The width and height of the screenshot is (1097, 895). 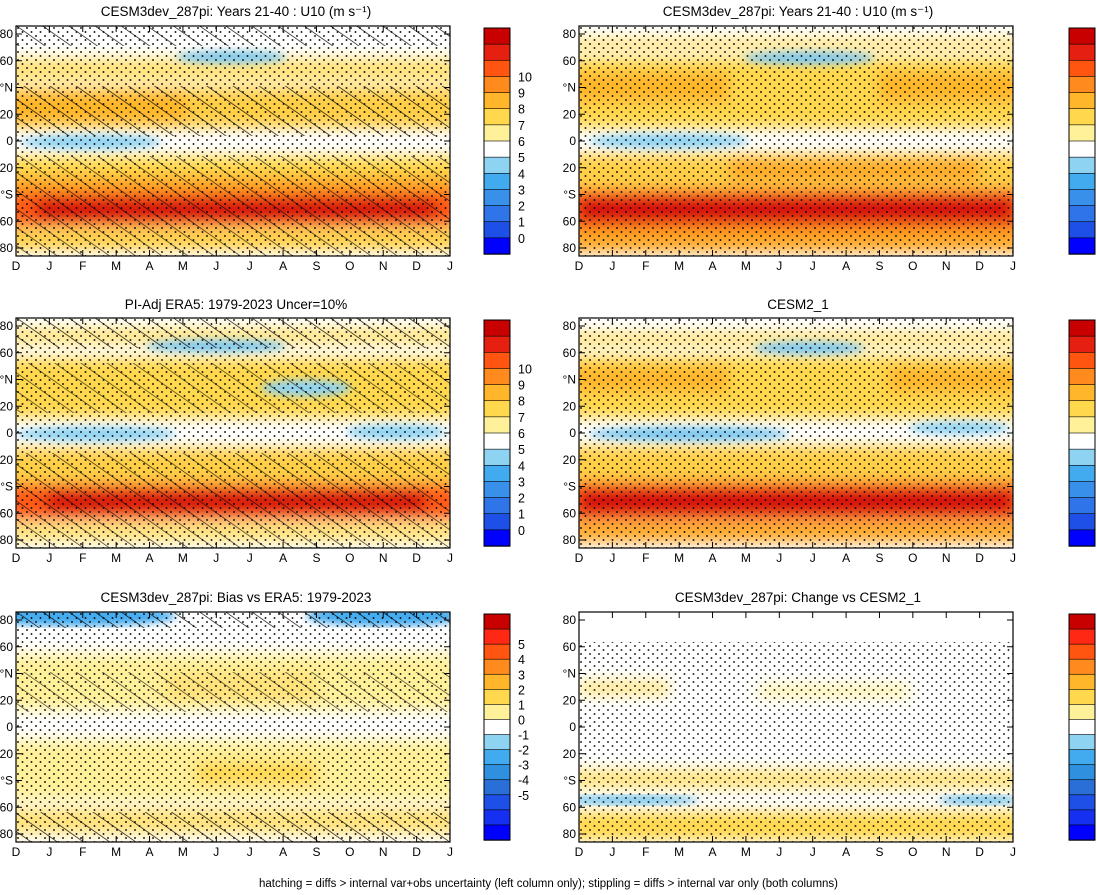 I want to click on panel-1-plot, so click(x=233, y=141).